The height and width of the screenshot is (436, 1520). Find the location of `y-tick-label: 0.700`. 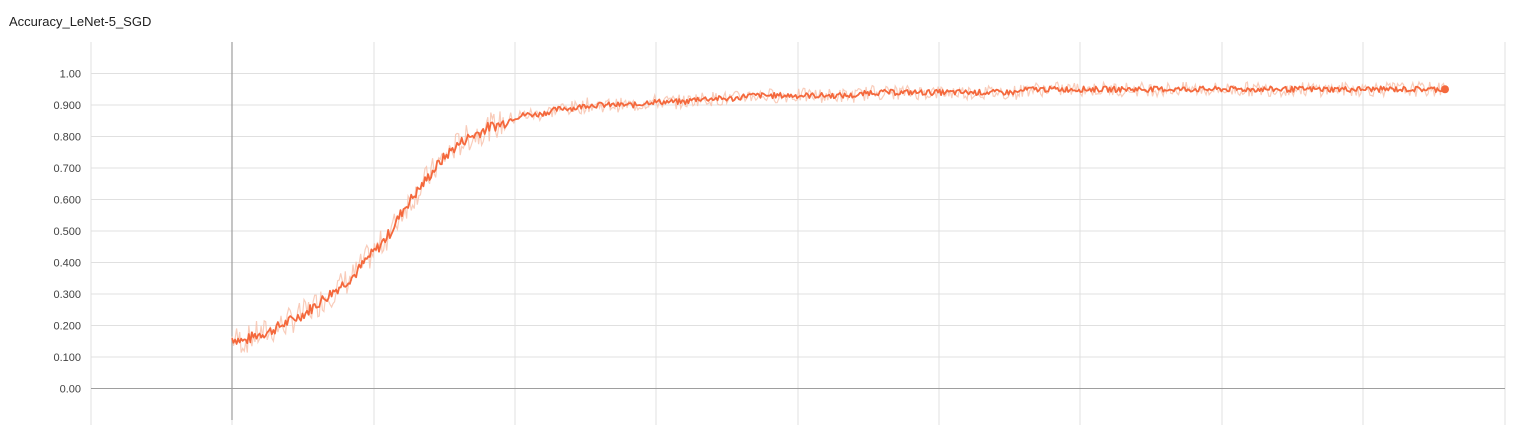

y-tick-label: 0.700 is located at coordinates (67, 169).